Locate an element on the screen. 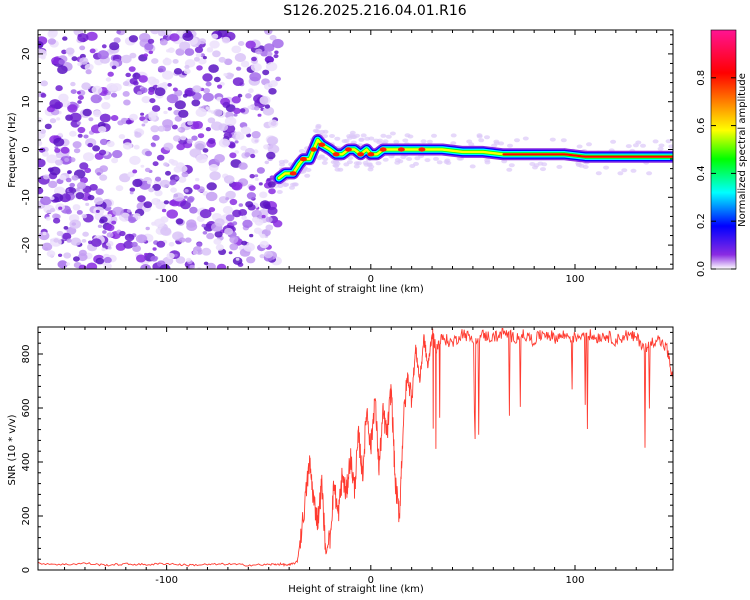 The height and width of the screenshot is (600, 750). noise-speckle is located at coordinates (161, 149).